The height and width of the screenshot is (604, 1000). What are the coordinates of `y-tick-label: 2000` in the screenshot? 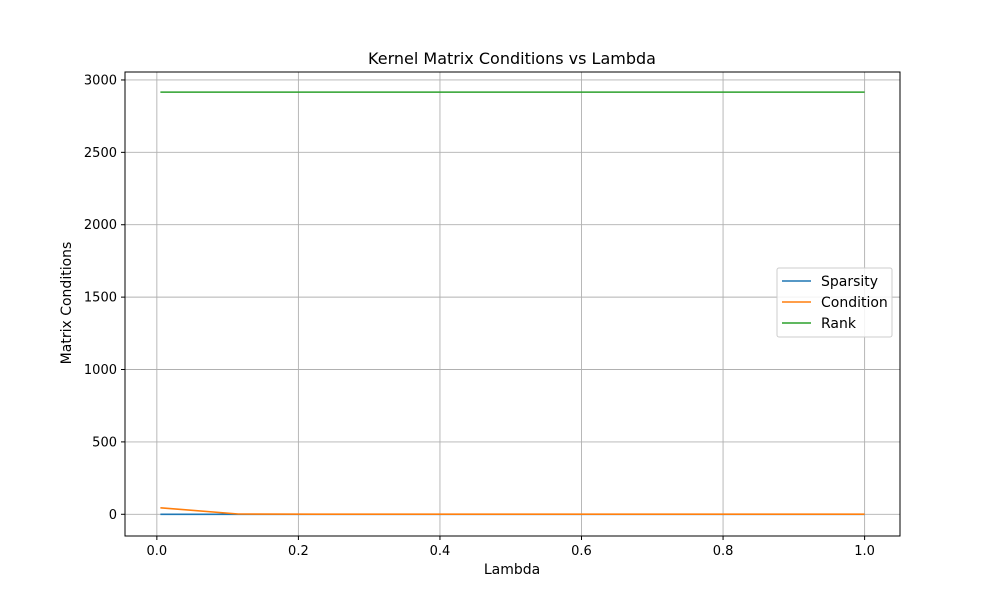 It's located at (100, 225).